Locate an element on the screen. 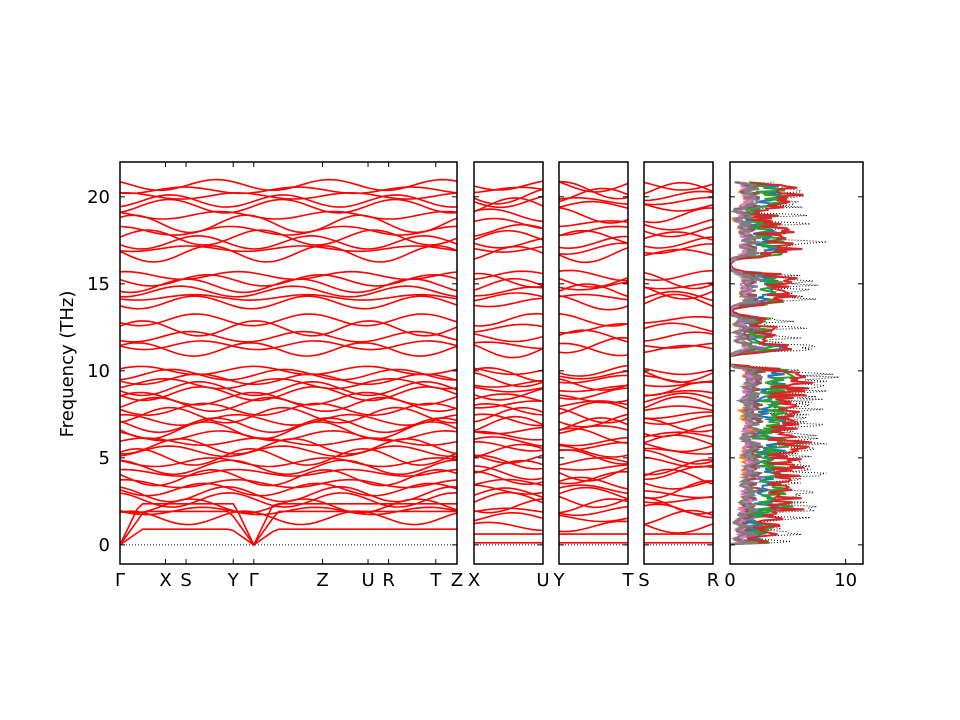 This screenshot has height=720, width=960. x-tick-label: Γ is located at coordinates (120, 580).